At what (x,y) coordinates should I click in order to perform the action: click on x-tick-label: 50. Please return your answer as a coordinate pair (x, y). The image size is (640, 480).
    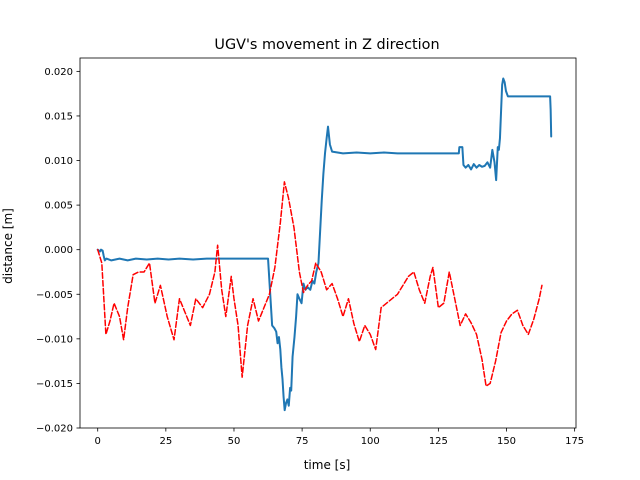
    Looking at the image, I should click on (234, 441).